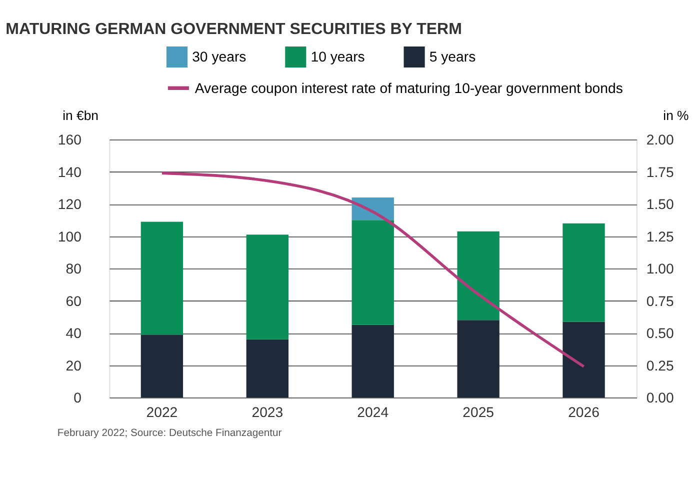  I want to click on y2-tick-label: 2.00, so click(660, 140).